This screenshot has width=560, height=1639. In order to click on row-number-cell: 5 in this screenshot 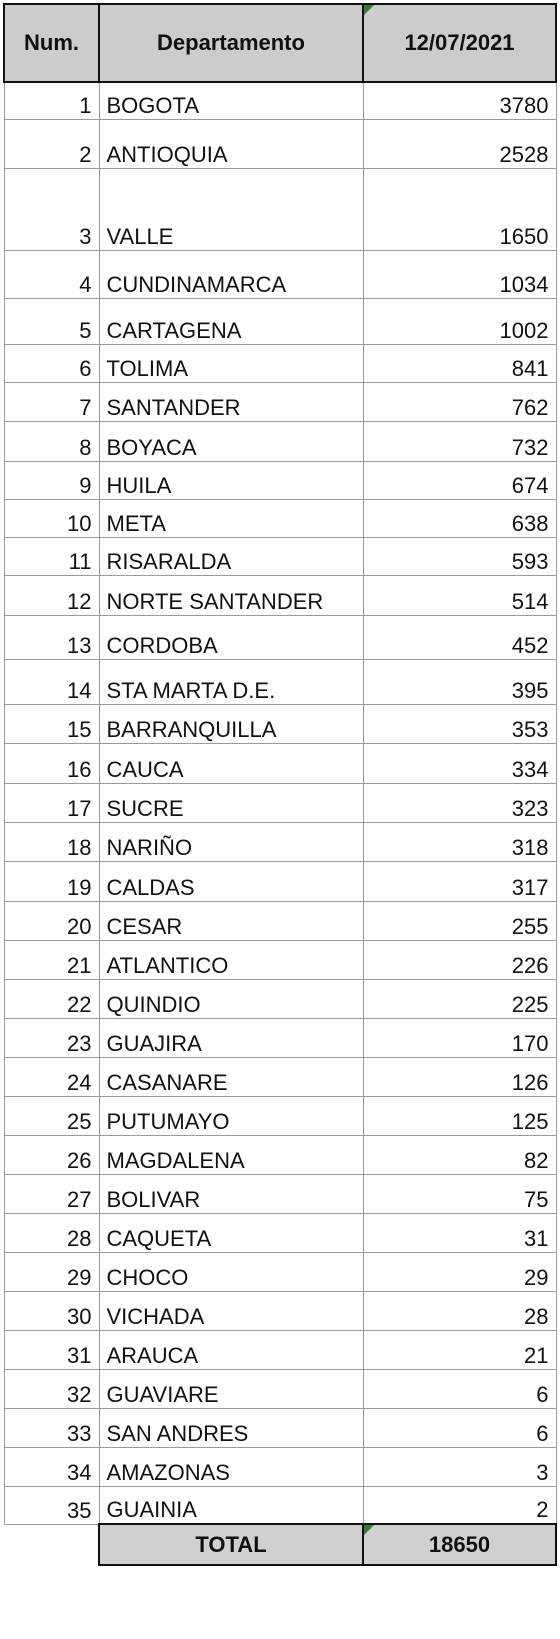, I will do `click(51, 321)`.